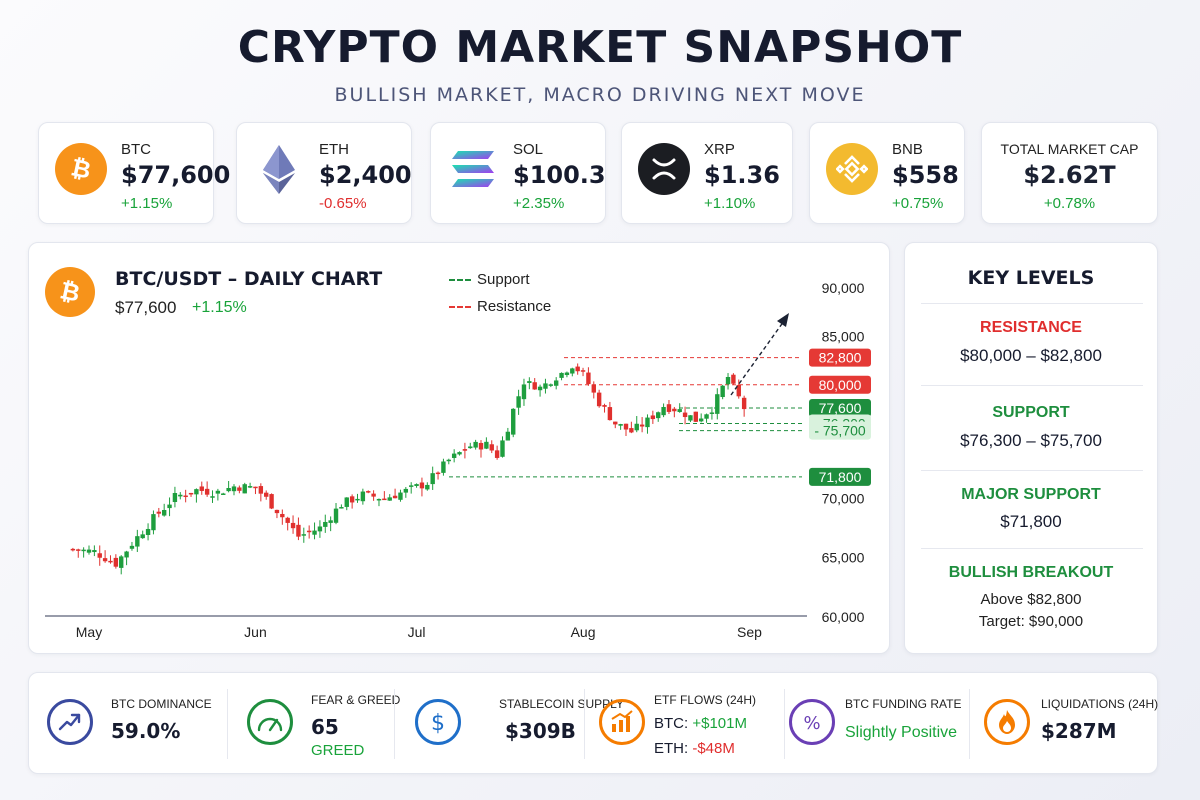  Describe the element at coordinates (664, 169) in the screenshot. I see `xrp-icon` at that location.